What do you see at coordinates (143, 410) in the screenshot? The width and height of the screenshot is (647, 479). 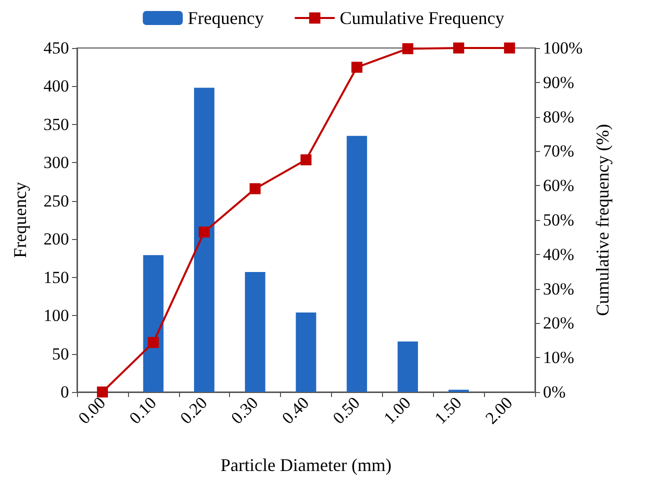 I see `x-tick-label: 0.10` at bounding box center [143, 410].